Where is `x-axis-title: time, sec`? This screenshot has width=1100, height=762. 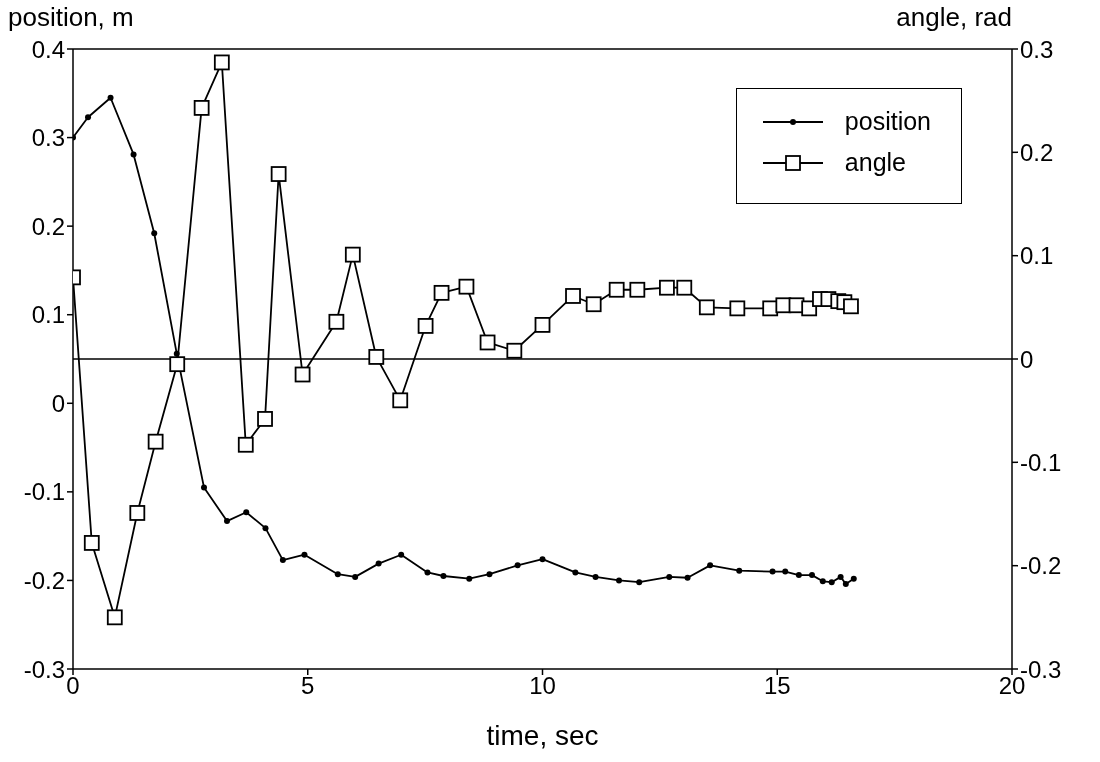 x-axis-title: time, sec is located at coordinates (542, 735).